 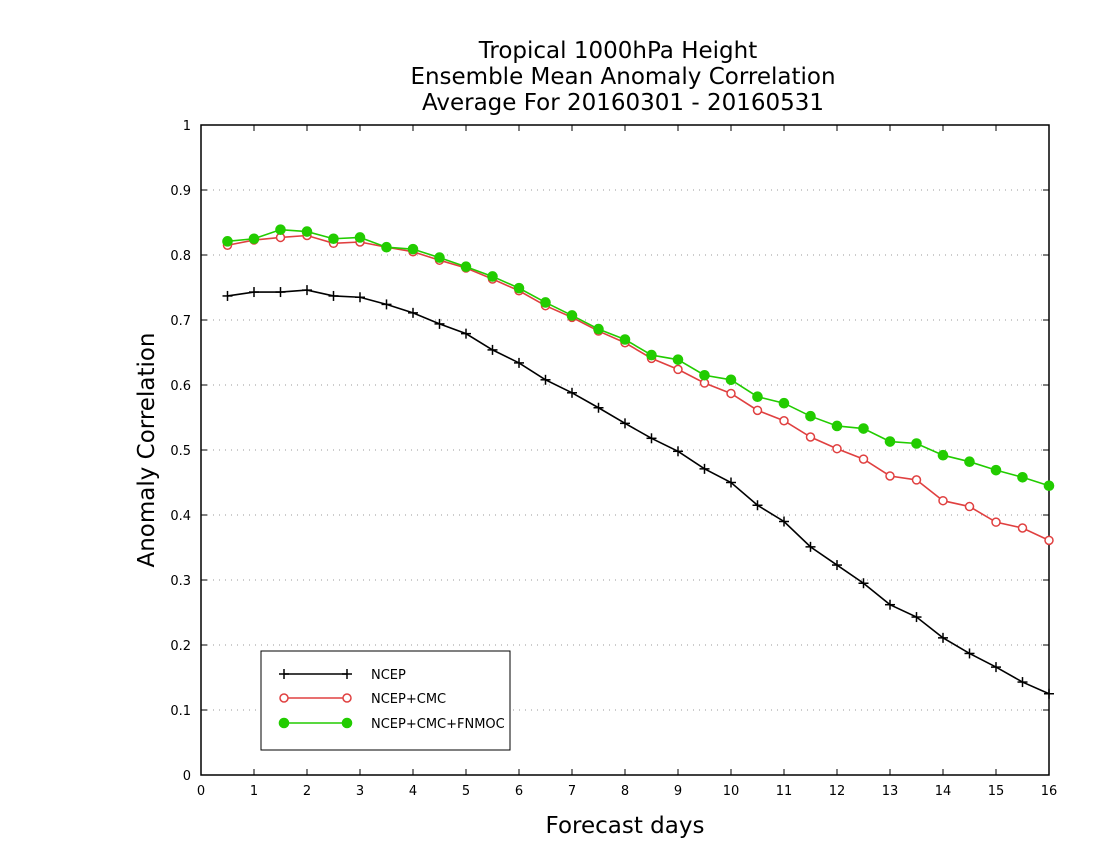 I want to click on x-tick-label: 15, so click(x=996, y=791).